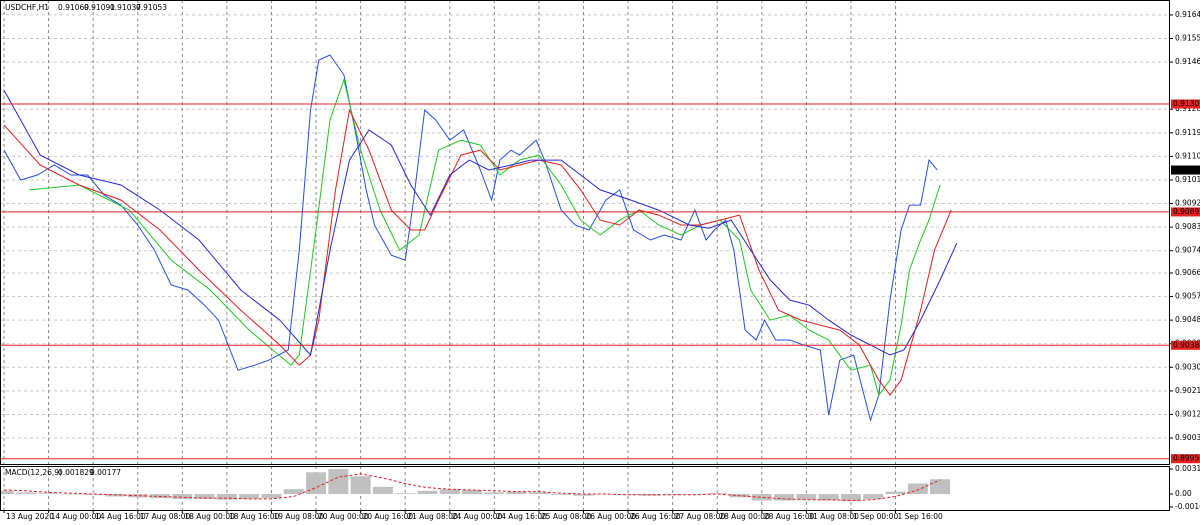  Describe the element at coordinates (744, 516) in the screenshot. I see `x-tick-label: 28 Aug 00:00` at that location.